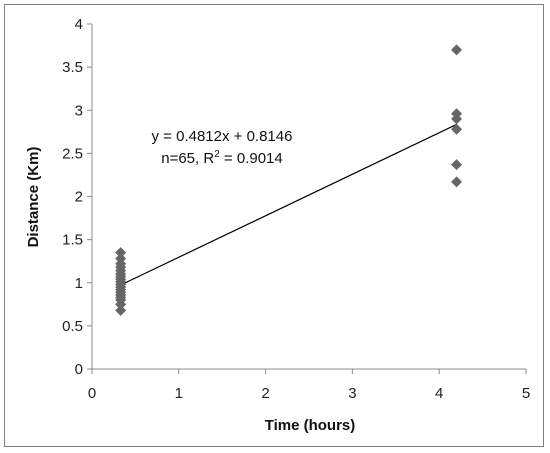 The width and height of the screenshot is (550, 453). I want to click on r-squared-suffix: = 0.9014, so click(251, 158).